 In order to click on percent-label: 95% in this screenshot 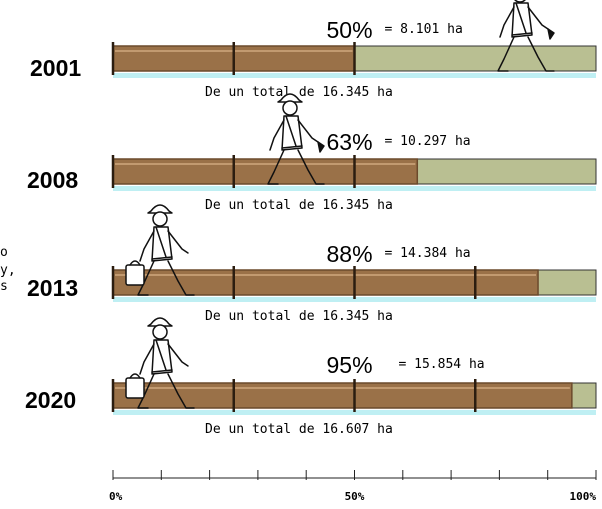, I will do `click(350, 365)`.